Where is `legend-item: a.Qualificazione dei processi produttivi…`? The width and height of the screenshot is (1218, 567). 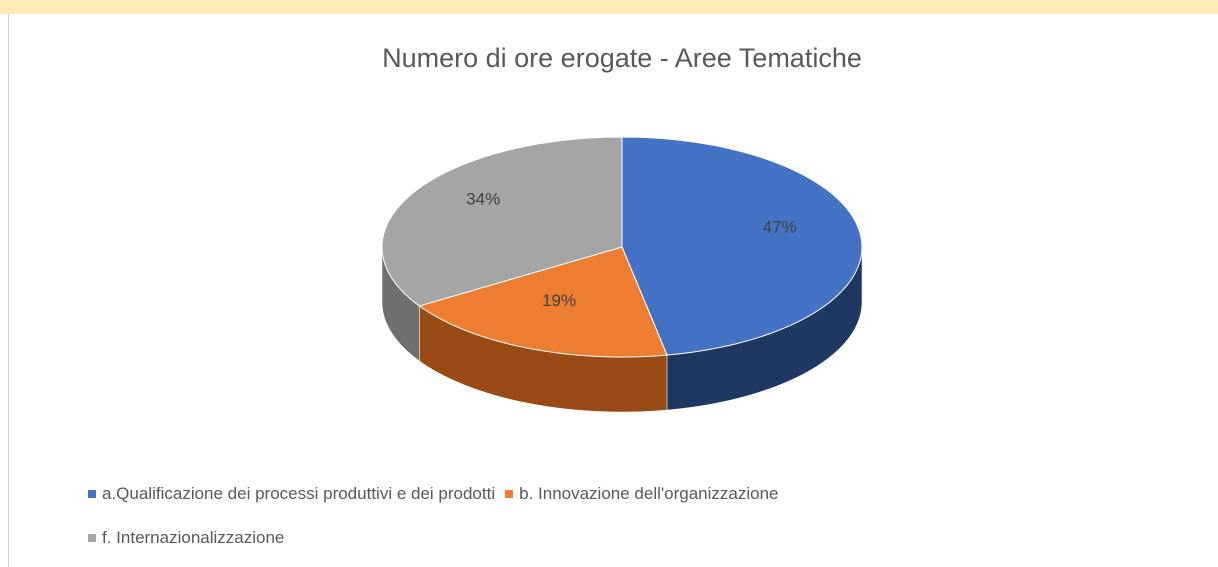 legend-item: a.Qualificazione dei processi produttivi… is located at coordinates (291, 494).